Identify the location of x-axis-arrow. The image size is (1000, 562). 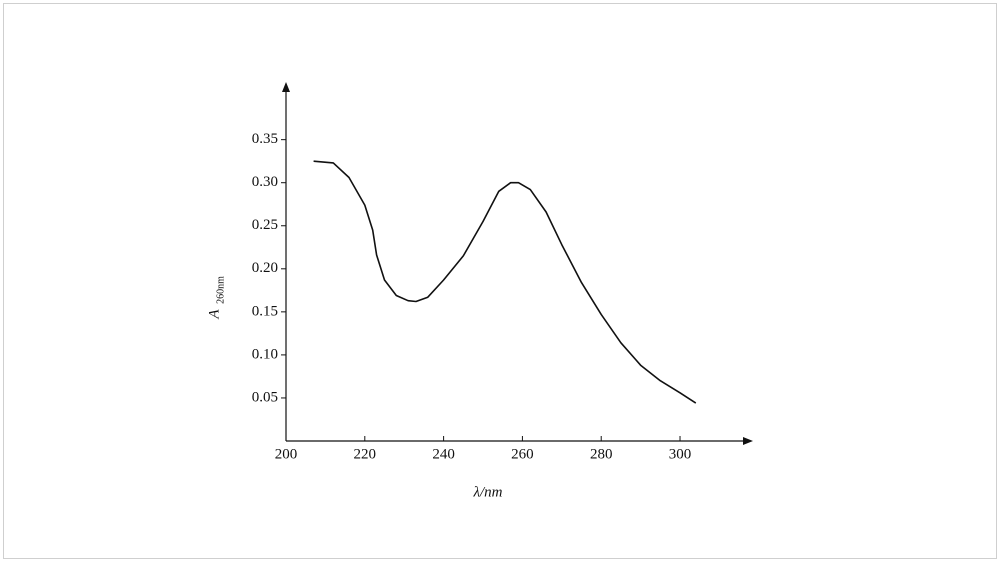
(748, 441).